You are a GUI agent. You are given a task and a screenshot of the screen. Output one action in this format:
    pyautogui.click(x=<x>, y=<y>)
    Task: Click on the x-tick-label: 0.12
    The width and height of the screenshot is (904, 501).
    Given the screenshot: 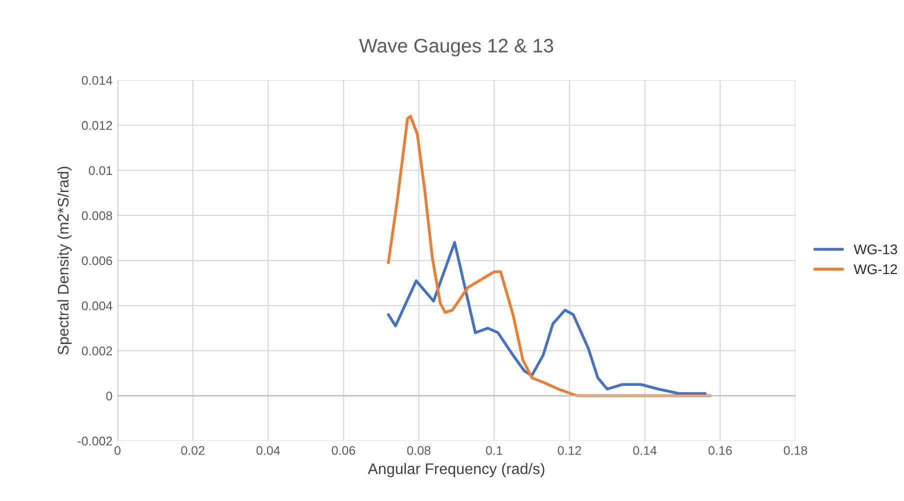 What is the action you would take?
    pyautogui.click(x=570, y=450)
    